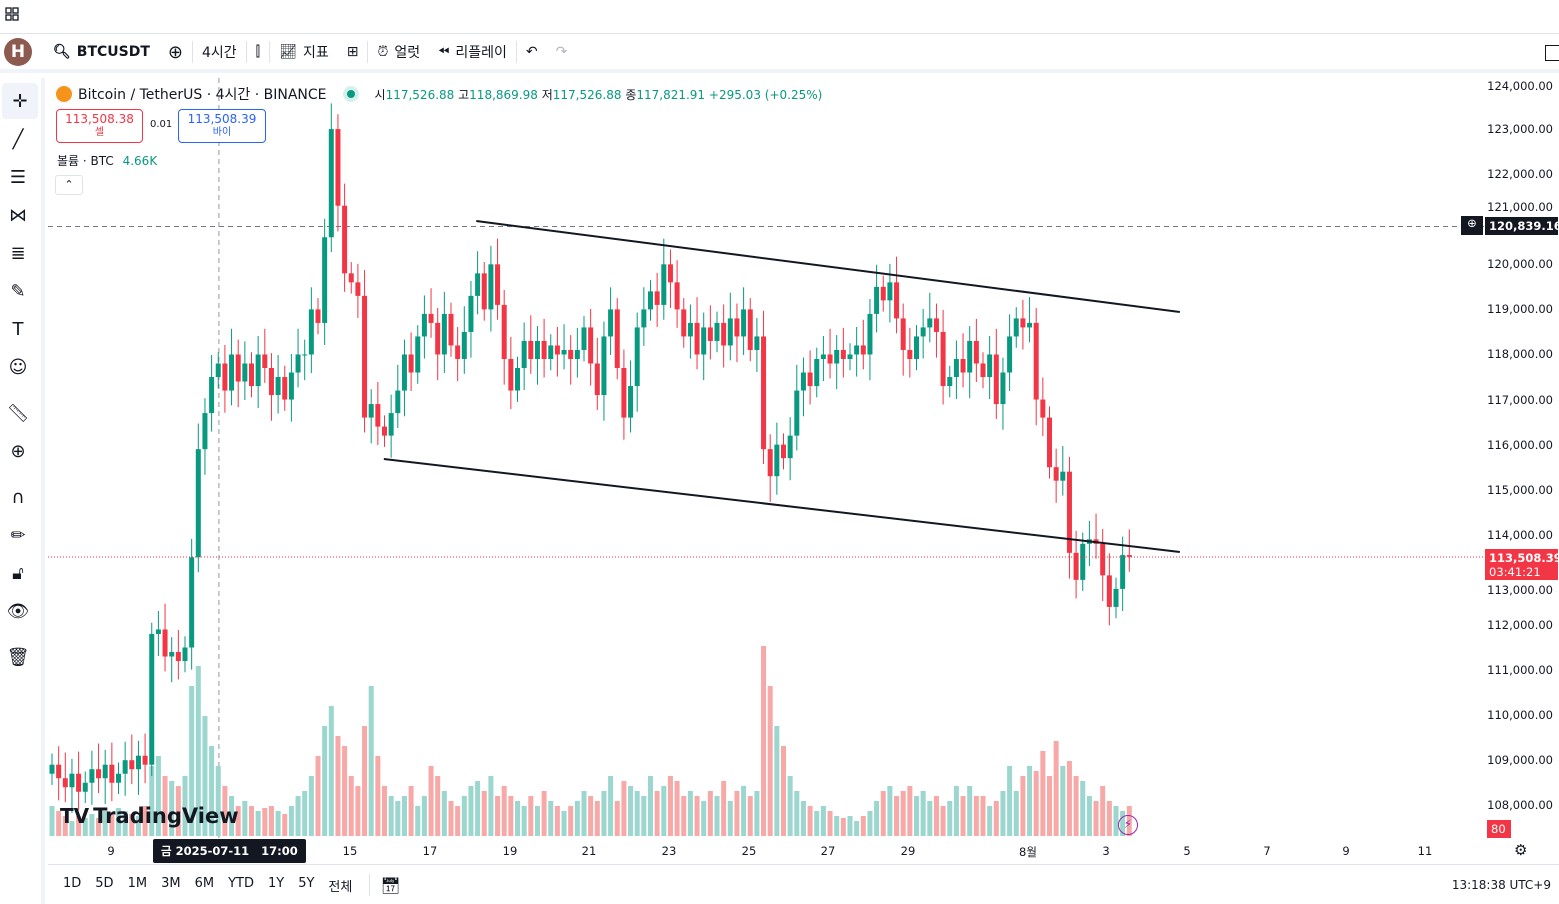  What do you see at coordinates (12, 14) in the screenshot?
I see `layout-grid-icon` at bounding box center [12, 14].